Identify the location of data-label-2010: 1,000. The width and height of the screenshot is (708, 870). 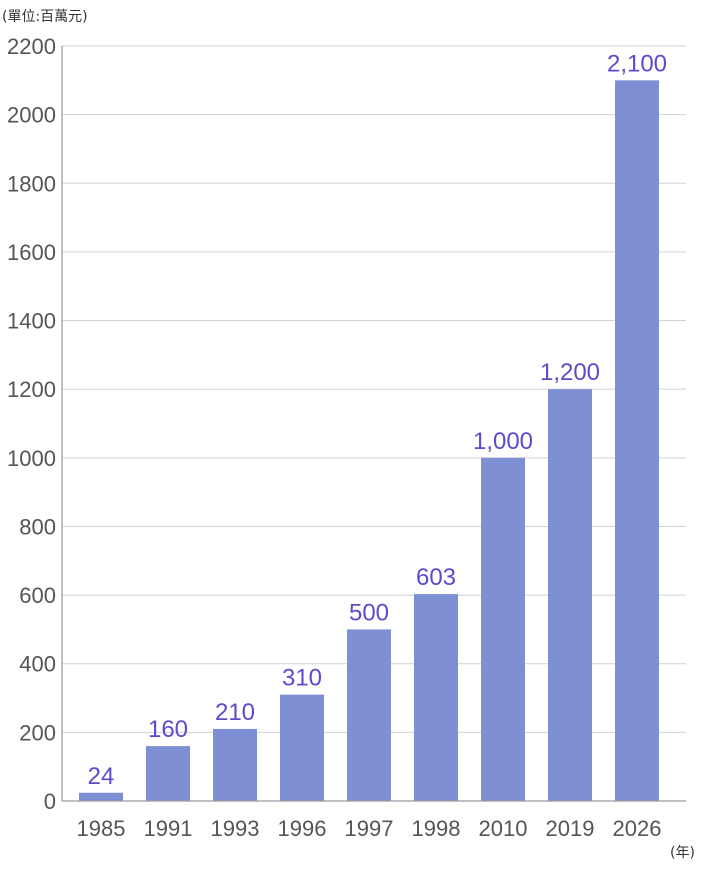
(503, 441).